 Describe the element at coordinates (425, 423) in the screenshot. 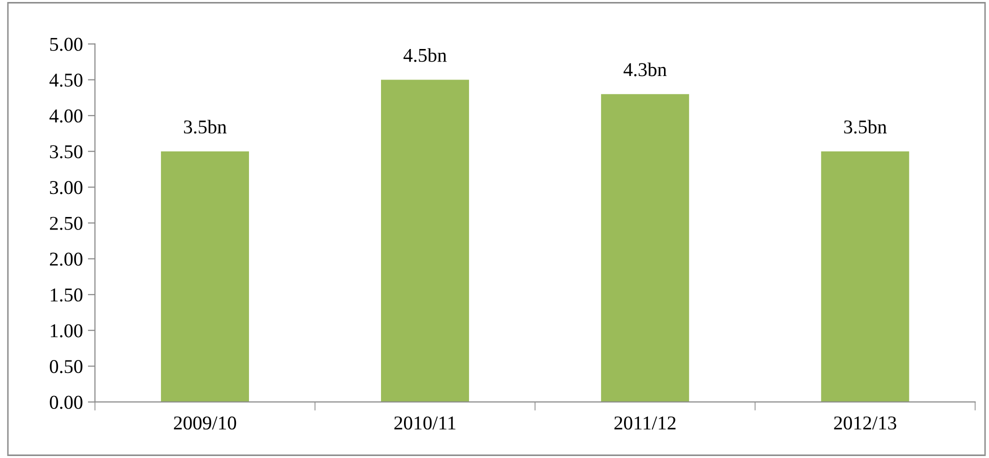

I see `x-tick-label: 2010/11` at that location.